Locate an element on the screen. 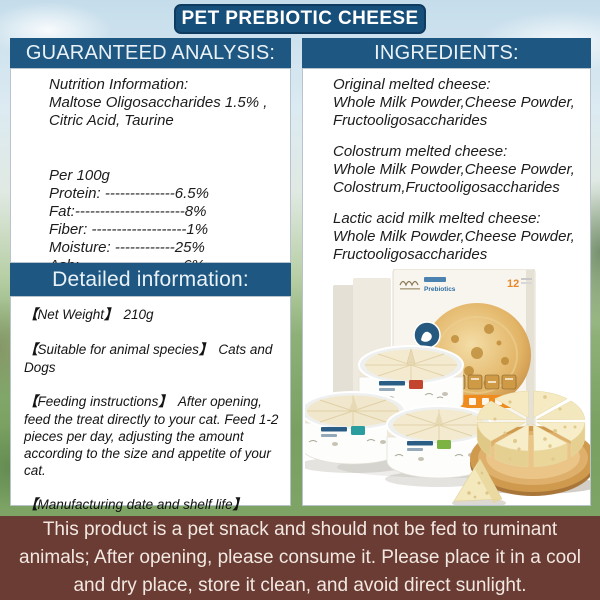 The height and width of the screenshot is (600, 600). page-title: PET PREBIOTIC CHEESE is located at coordinates (300, 19).